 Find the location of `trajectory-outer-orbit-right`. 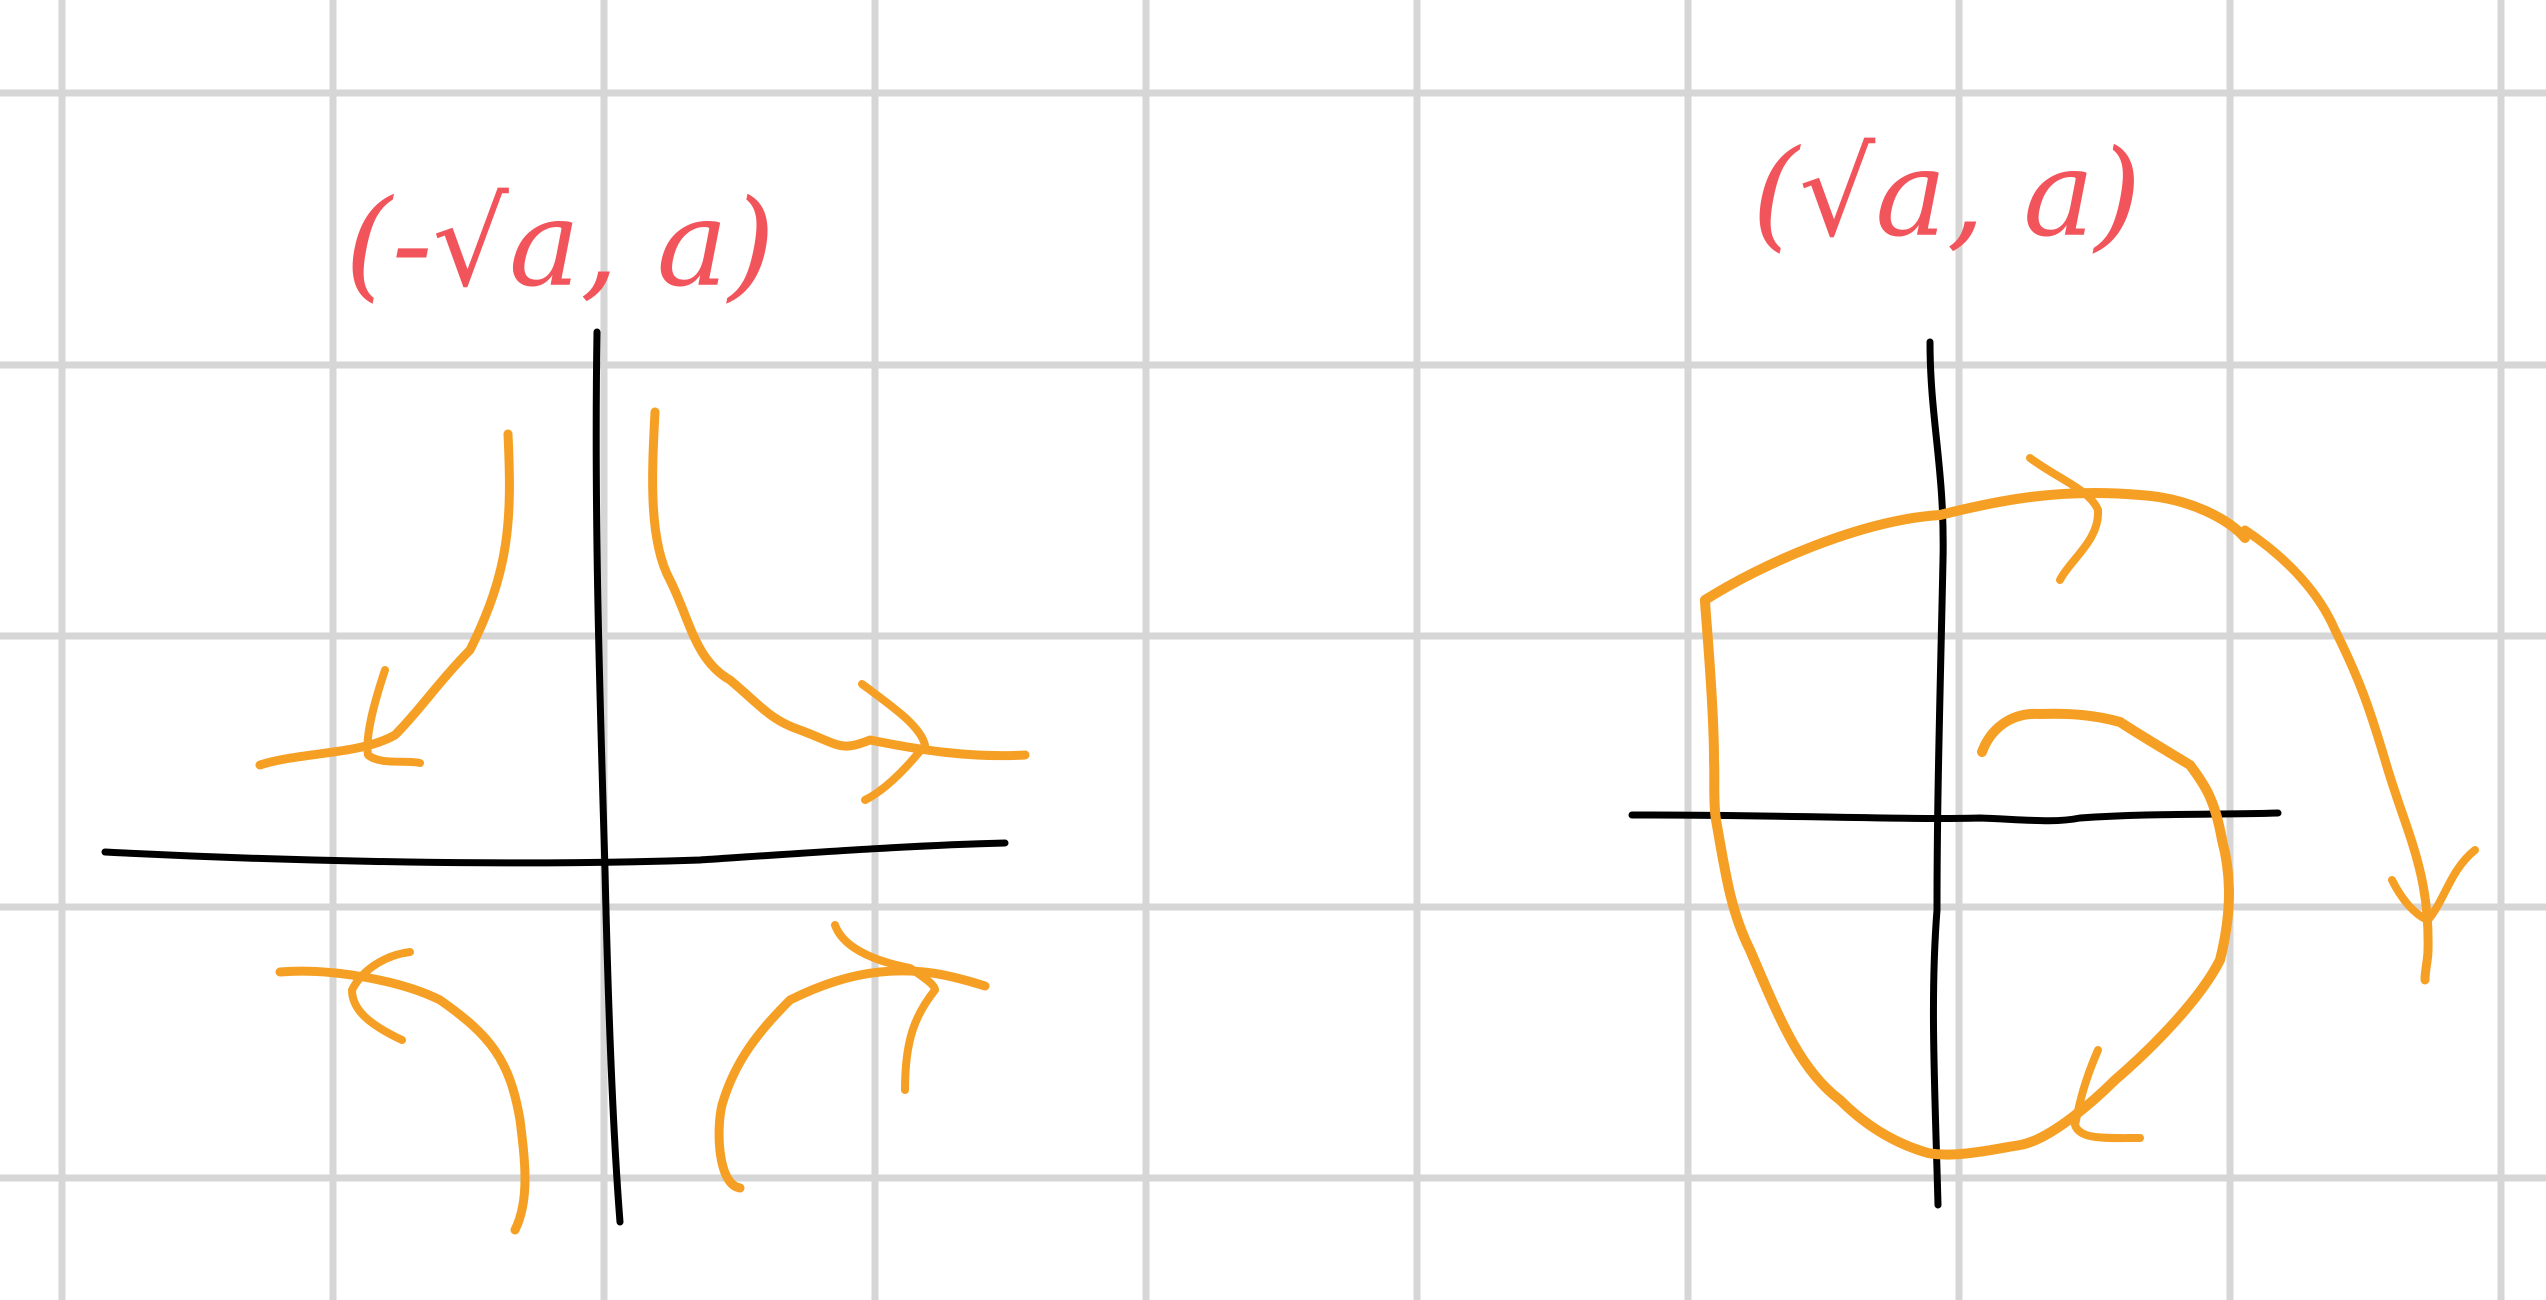

trajectory-outer-orbit-right is located at coordinates (2336, 755).